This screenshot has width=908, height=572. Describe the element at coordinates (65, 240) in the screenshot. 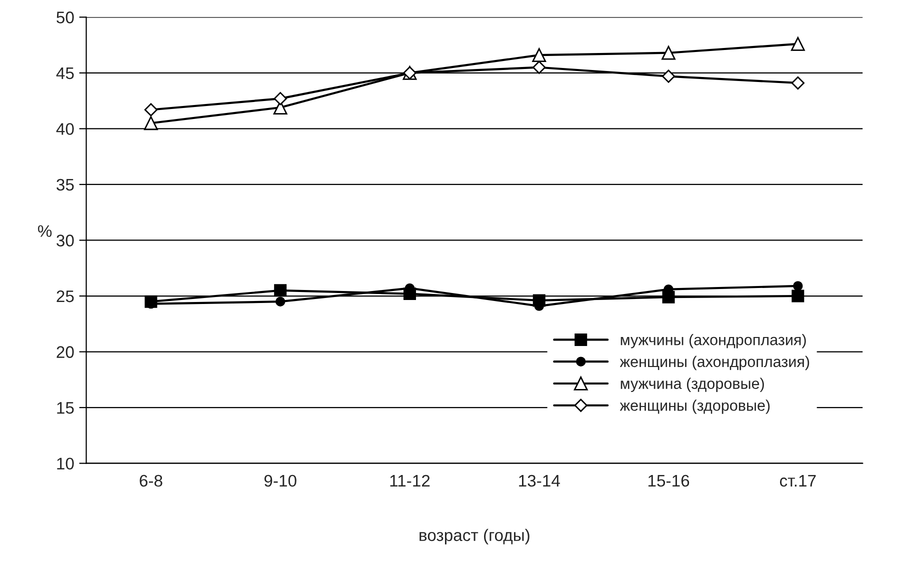

I see `y-tick-label: 30` at that location.